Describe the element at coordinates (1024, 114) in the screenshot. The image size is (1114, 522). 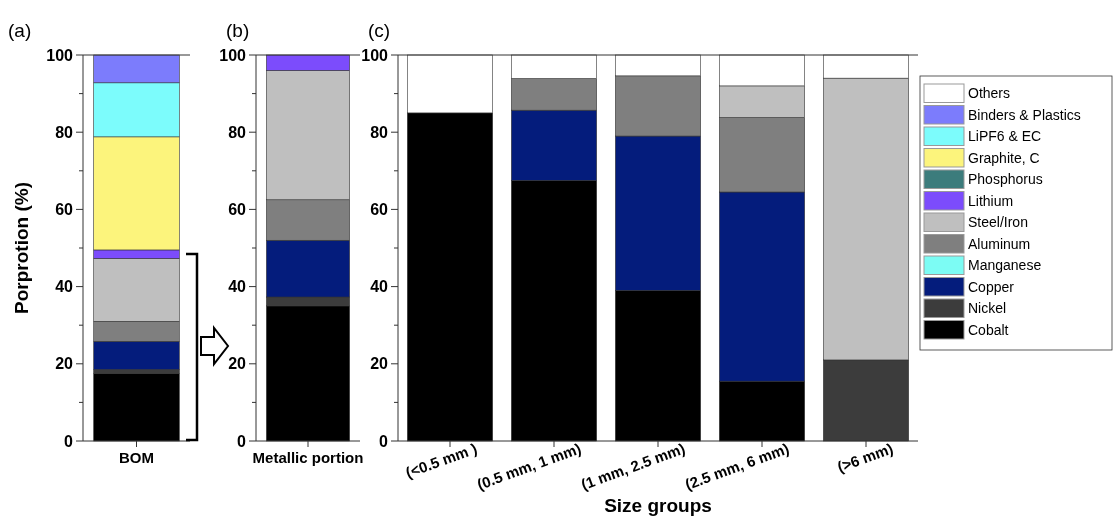
I see `legend-label: Binders & Plastics` at that location.